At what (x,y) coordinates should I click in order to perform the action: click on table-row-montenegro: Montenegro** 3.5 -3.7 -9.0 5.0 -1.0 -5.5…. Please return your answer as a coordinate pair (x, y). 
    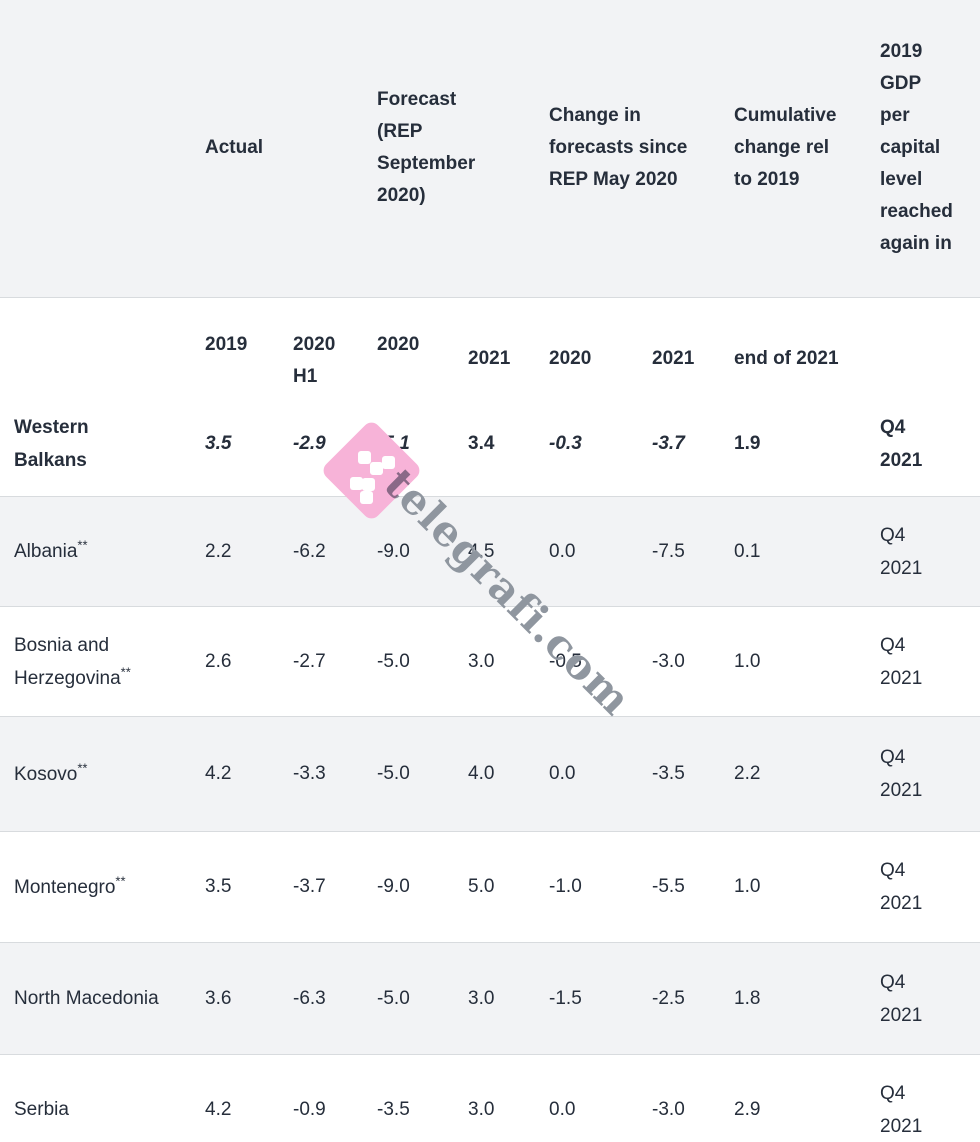
    Looking at the image, I should click on (490, 887).